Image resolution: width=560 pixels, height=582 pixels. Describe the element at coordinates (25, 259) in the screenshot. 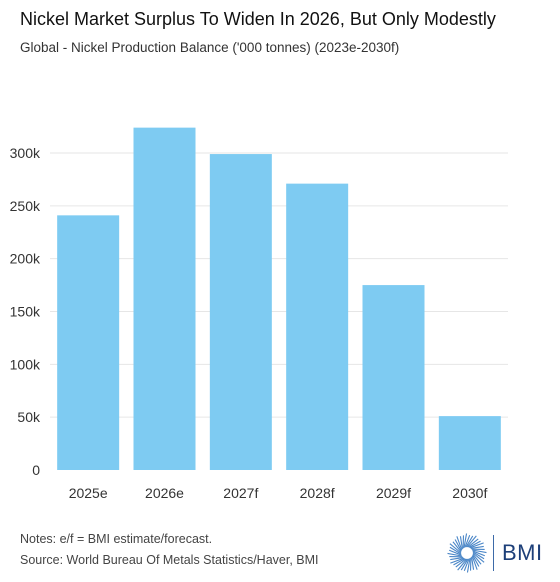

I see `y-tick-label: 200k` at that location.